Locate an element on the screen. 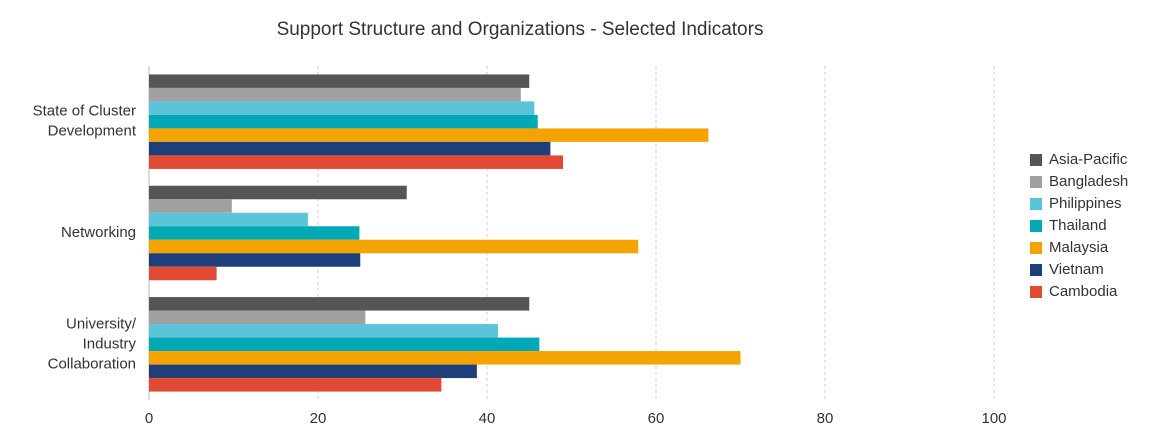 The width and height of the screenshot is (1173, 427). legend-label: Bangladesh is located at coordinates (1088, 181).